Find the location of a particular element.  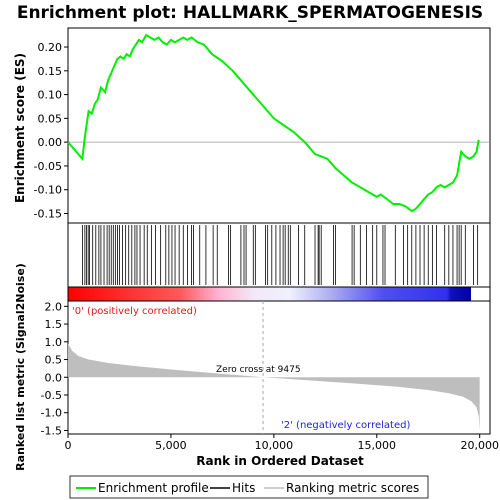

rank-color-bar is located at coordinates (269, 294).